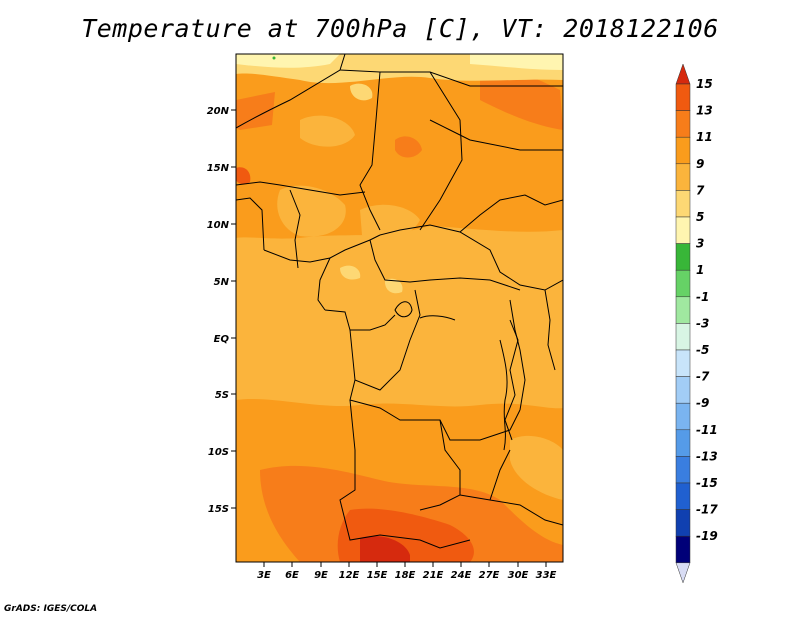 This screenshot has width=800, height=618. What do you see at coordinates (707, 536) in the screenshot?
I see `colorbar-label: -19` at bounding box center [707, 536].